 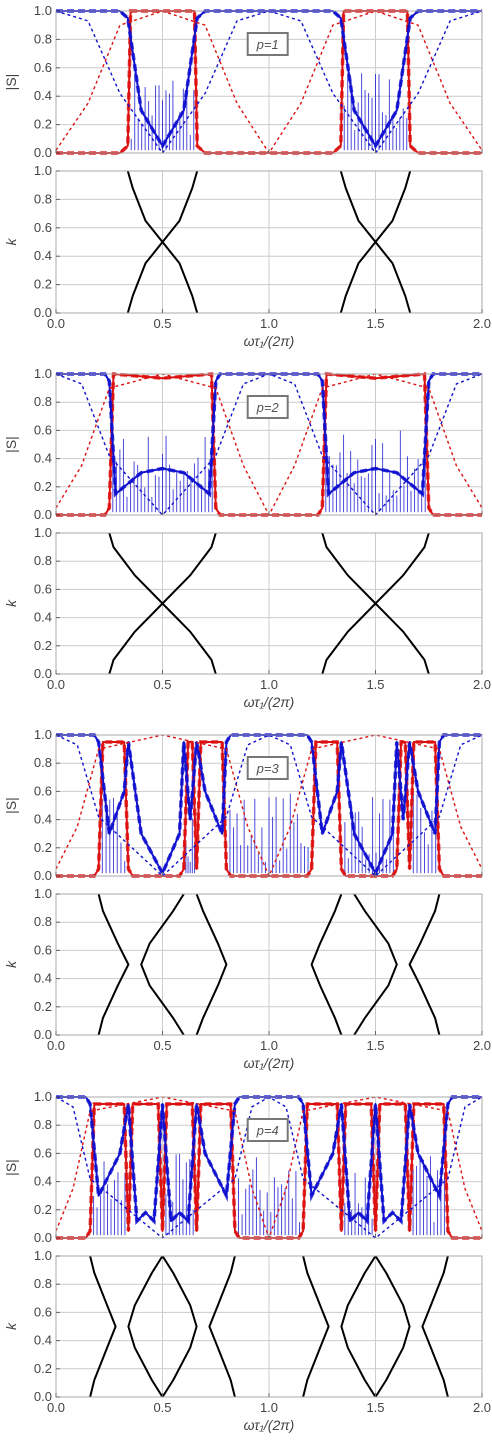 I want to click on panel-5-transmission: 0.0 0.2 0.4 0.6 0.8 1.0 |S| p=3, so click(x=243, y=805).